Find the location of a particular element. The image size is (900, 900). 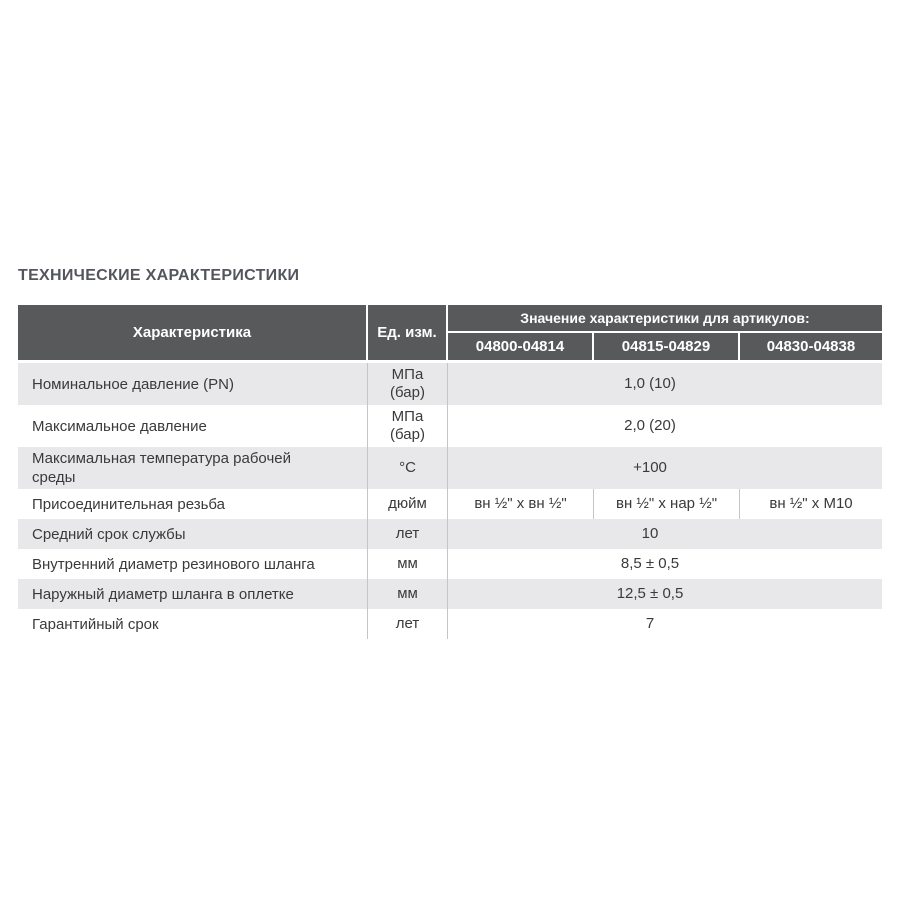

row-characteristic: Внутренний диаметр резинового шланга is located at coordinates (193, 564).